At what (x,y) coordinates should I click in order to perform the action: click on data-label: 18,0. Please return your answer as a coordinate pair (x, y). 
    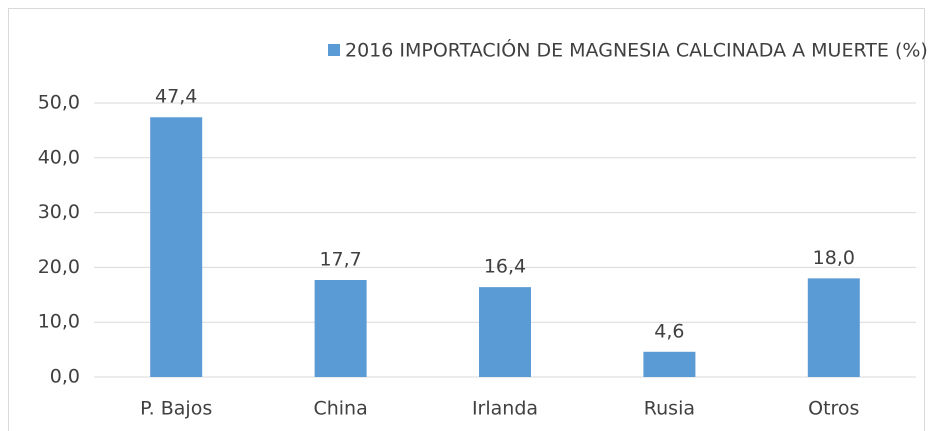
    Looking at the image, I should click on (834, 258).